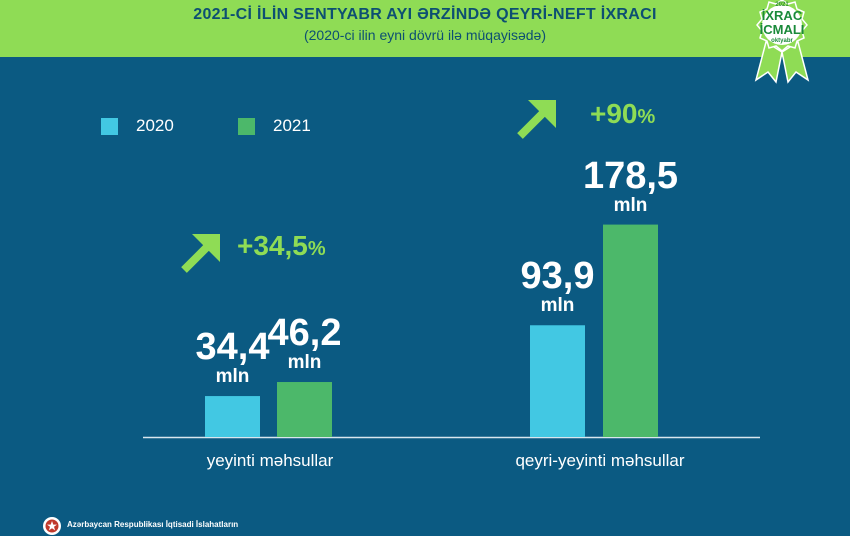 This screenshot has width=850, height=536. What do you see at coordinates (782, 29) in the screenshot?
I see `badge-line2: İCMALI` at bounding box center [782, 29].